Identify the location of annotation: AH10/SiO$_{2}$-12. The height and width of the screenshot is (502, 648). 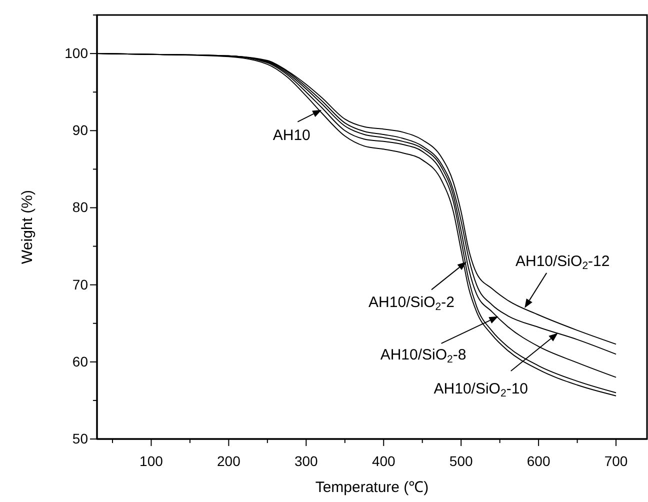
(562, 262).